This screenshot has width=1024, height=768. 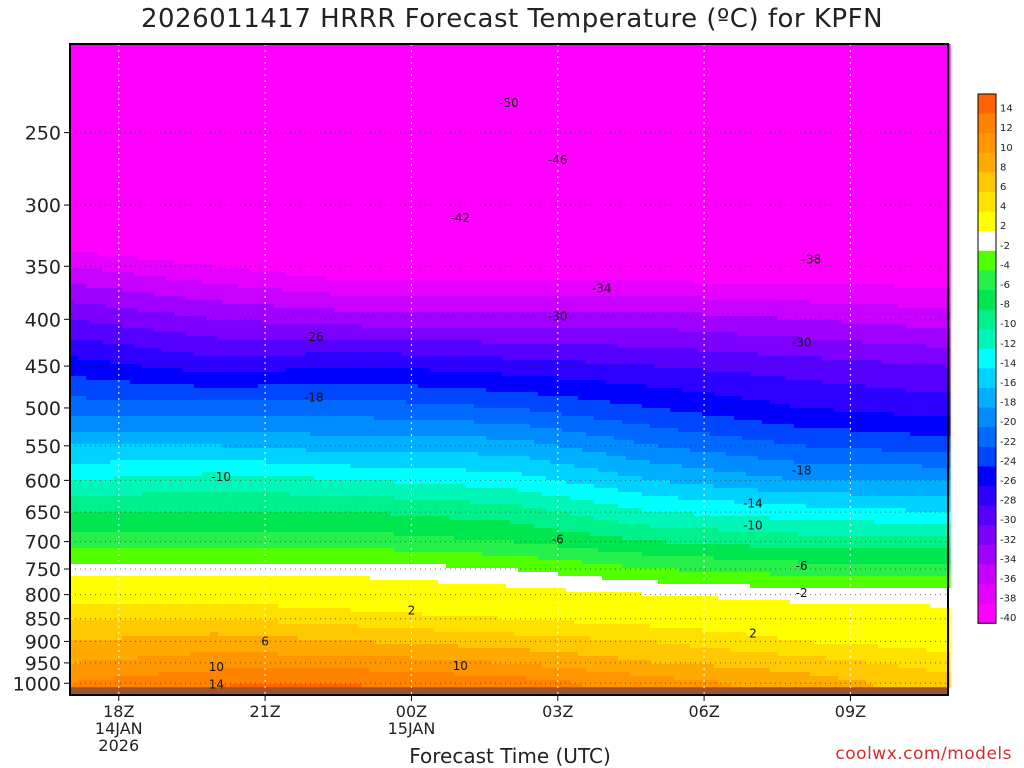 I want to click on colorbar-tick-label: -24, so click(x=1008, y=461).